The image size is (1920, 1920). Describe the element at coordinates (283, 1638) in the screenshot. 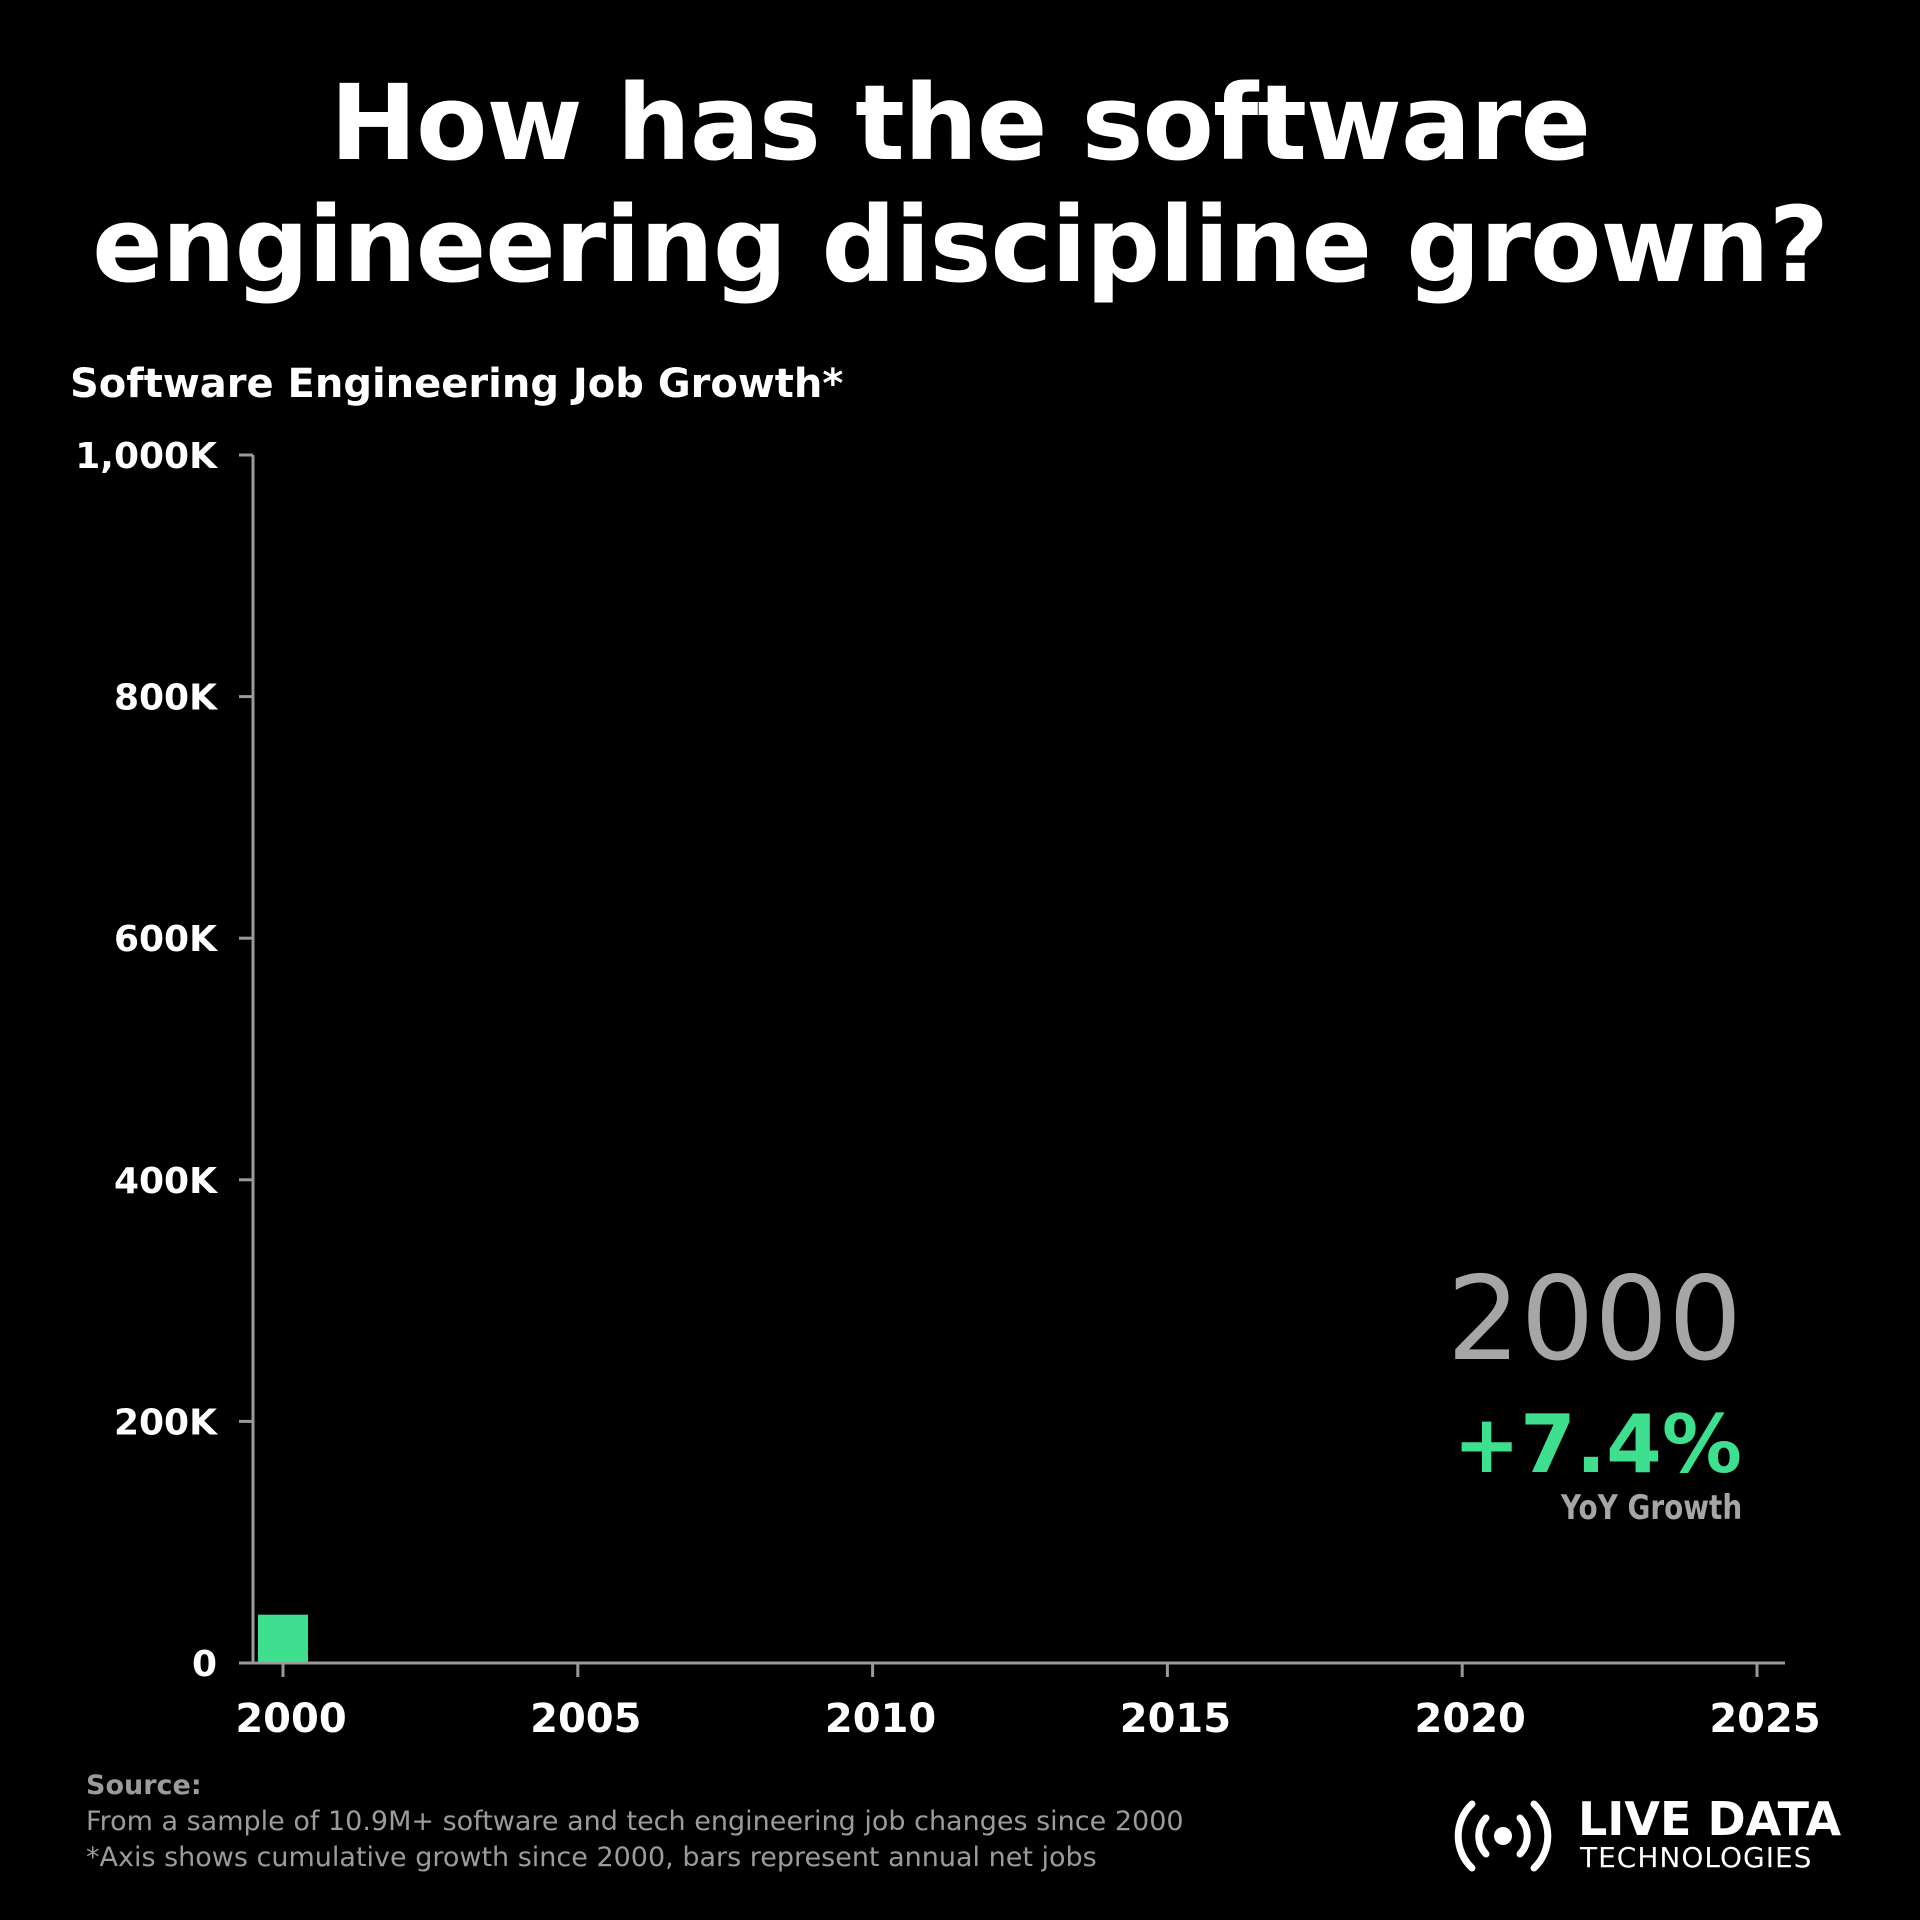

I see `bar-2000` at that location.